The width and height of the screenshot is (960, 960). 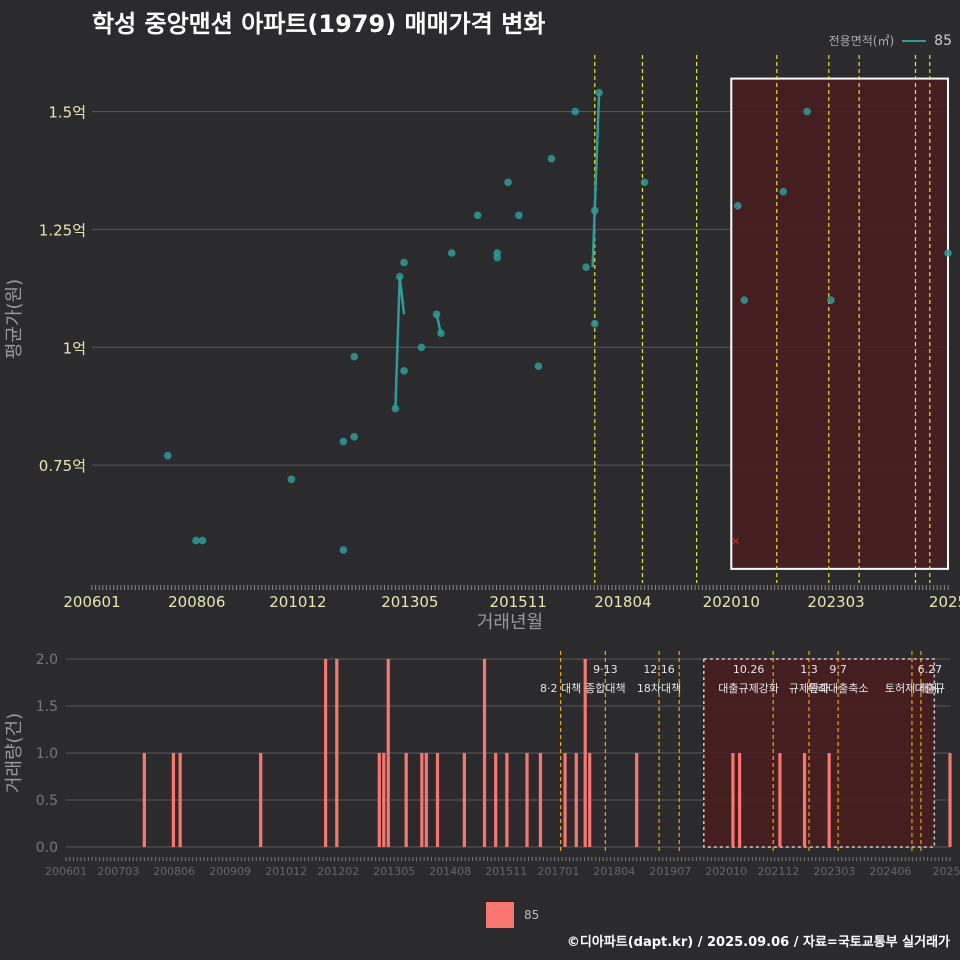 What do you see at coordinates (91, 602) in the screenshot?
I see `x-tick-label: 200601` at bounding box center [91, 602].